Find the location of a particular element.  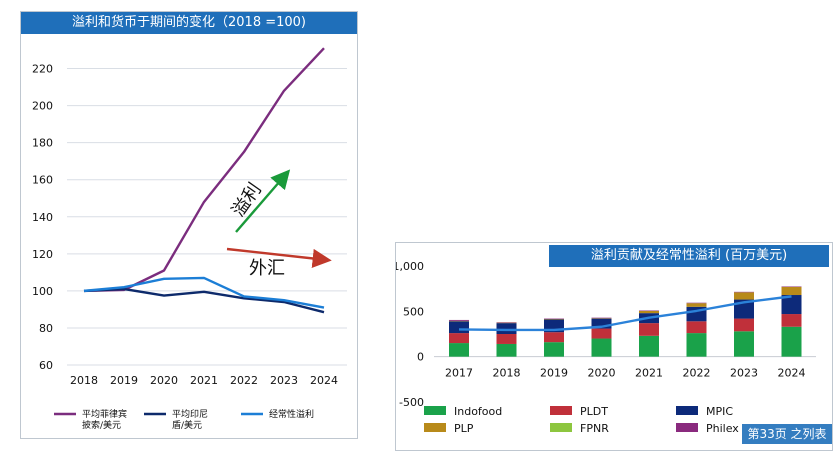

fx-arrow is located at coordinates (279, 257).